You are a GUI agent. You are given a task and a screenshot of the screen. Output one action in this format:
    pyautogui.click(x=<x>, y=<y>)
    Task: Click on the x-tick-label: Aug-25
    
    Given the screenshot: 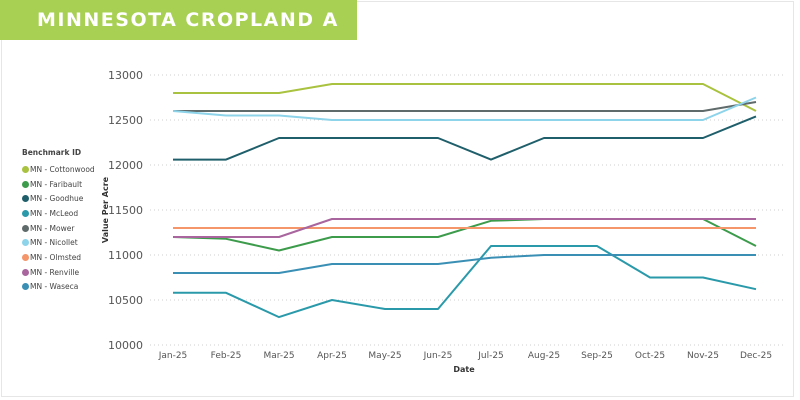 What is the action you would take?
    pyautogui.click(x=544, y=356)
    